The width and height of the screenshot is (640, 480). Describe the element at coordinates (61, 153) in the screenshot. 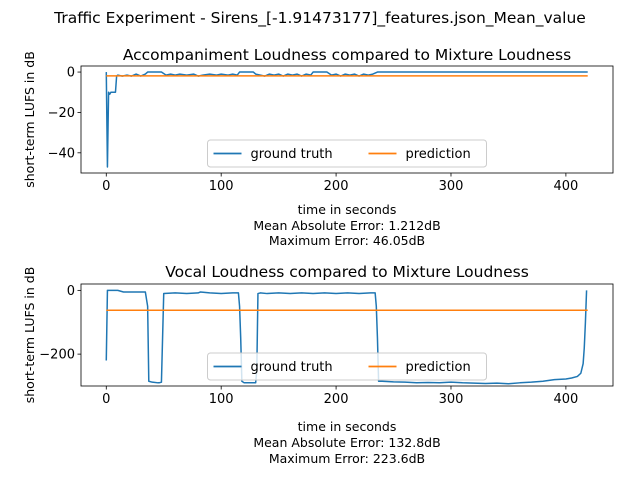

I see `chart-1-ytick-label: −40` at that location.